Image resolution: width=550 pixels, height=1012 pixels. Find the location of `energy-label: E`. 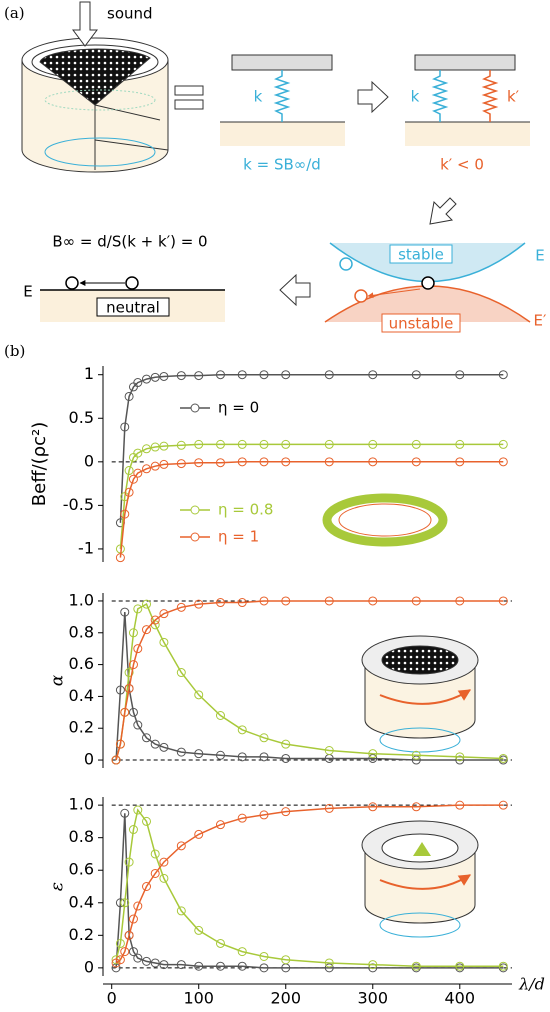

energy-label: E is located at coordinates (27, 292).